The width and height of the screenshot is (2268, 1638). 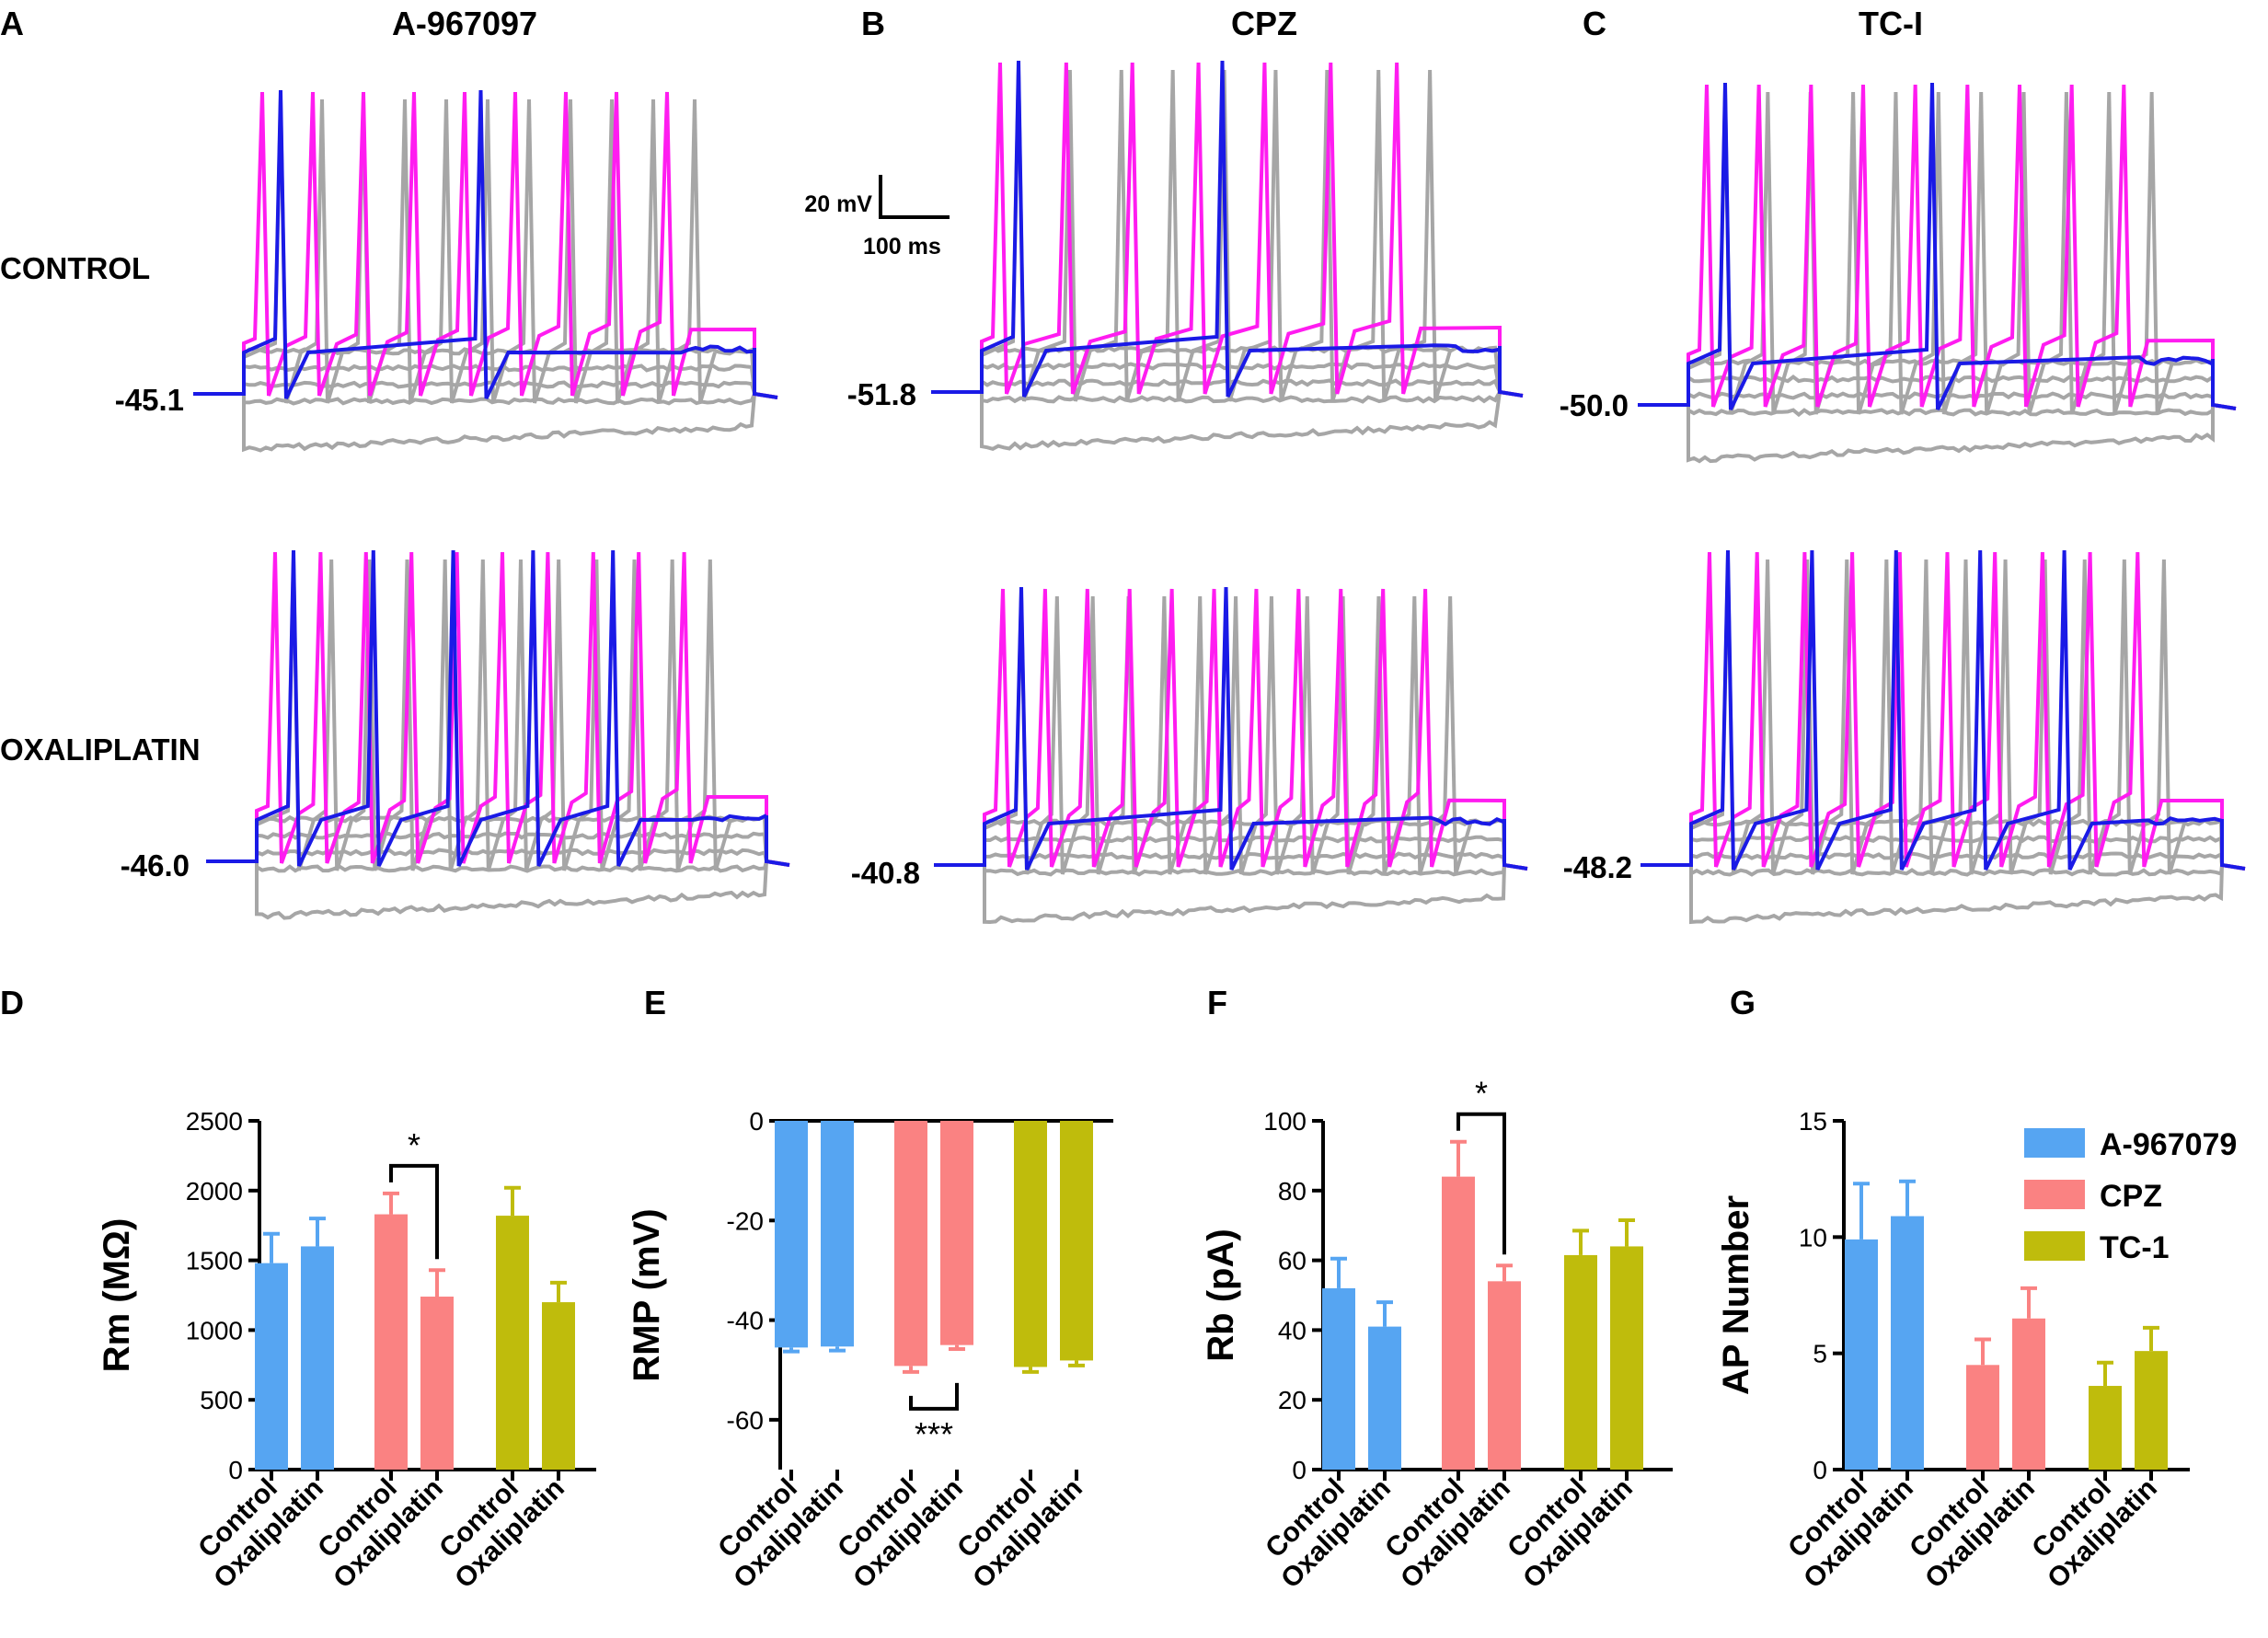 I want to click on y-axis-label: Rb (pA), so click(x=1221, y=1294).